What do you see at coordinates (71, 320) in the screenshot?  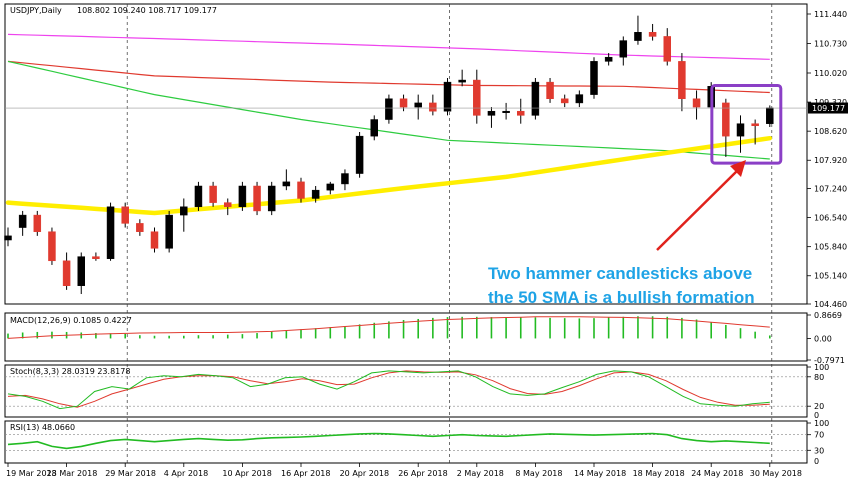 I see `macd-label: MACD(12,26,9) 0.1085 0.4227` at bounding box center [71, 320].